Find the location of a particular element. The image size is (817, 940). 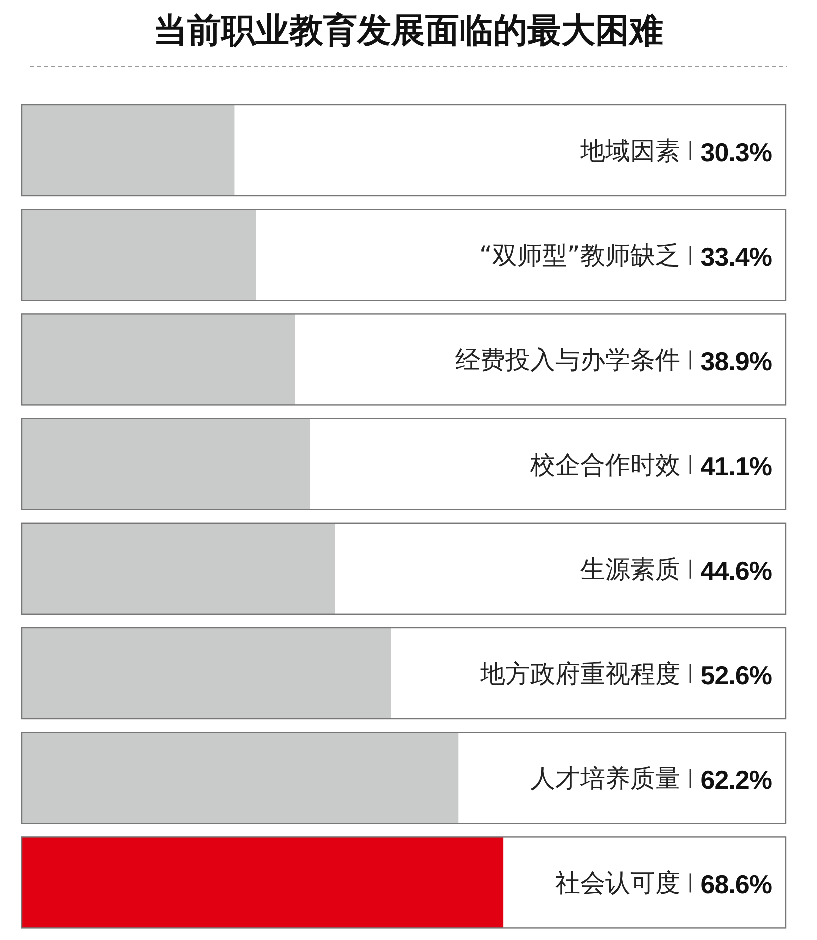

chart-title: 当前职业教育发展面临的最大困难 is located at coordinates (409, 31).